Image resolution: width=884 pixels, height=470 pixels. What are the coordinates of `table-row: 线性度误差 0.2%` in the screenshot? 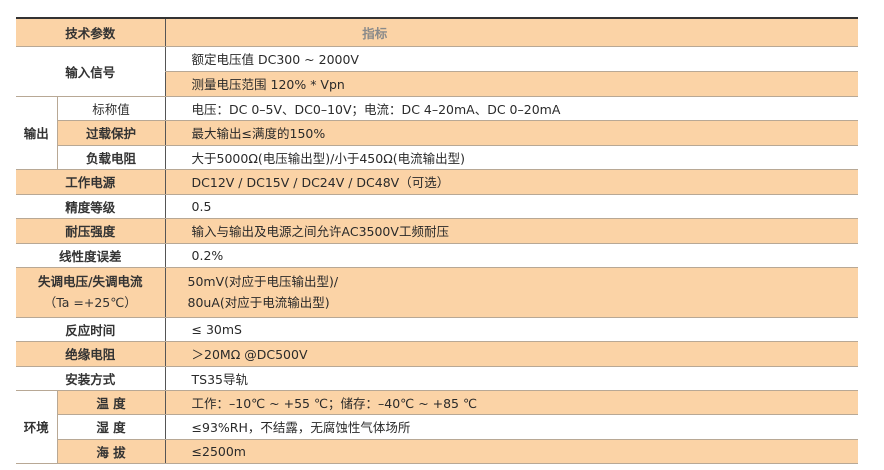 It's located at (437, 255).